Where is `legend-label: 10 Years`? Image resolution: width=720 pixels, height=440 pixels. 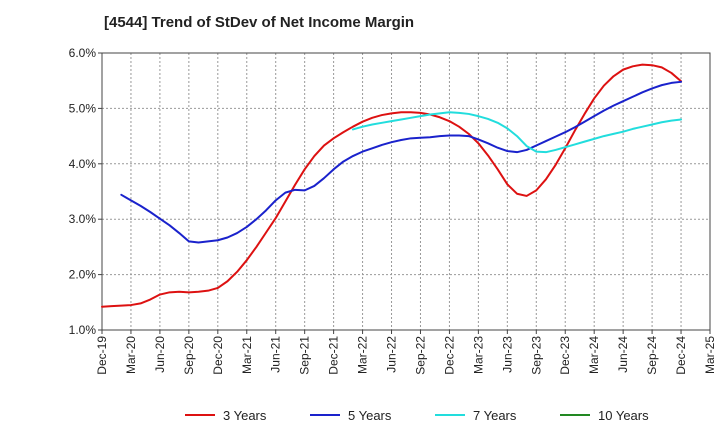 legend-label: 10 Years is located at coordinates (623, 415).